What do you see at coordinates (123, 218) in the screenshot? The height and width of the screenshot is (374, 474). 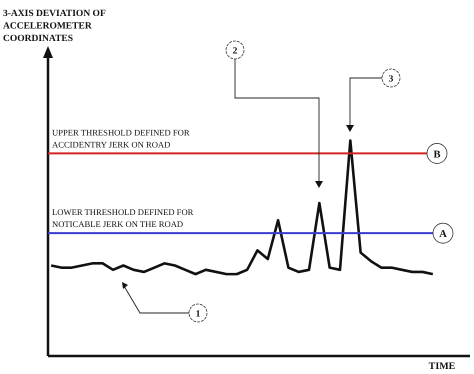 I see `annotation: LOWER THRESHOLD DEFINED FOR NOTICABLE JERK ON THE ROAD` at bounding box center [123, 218].